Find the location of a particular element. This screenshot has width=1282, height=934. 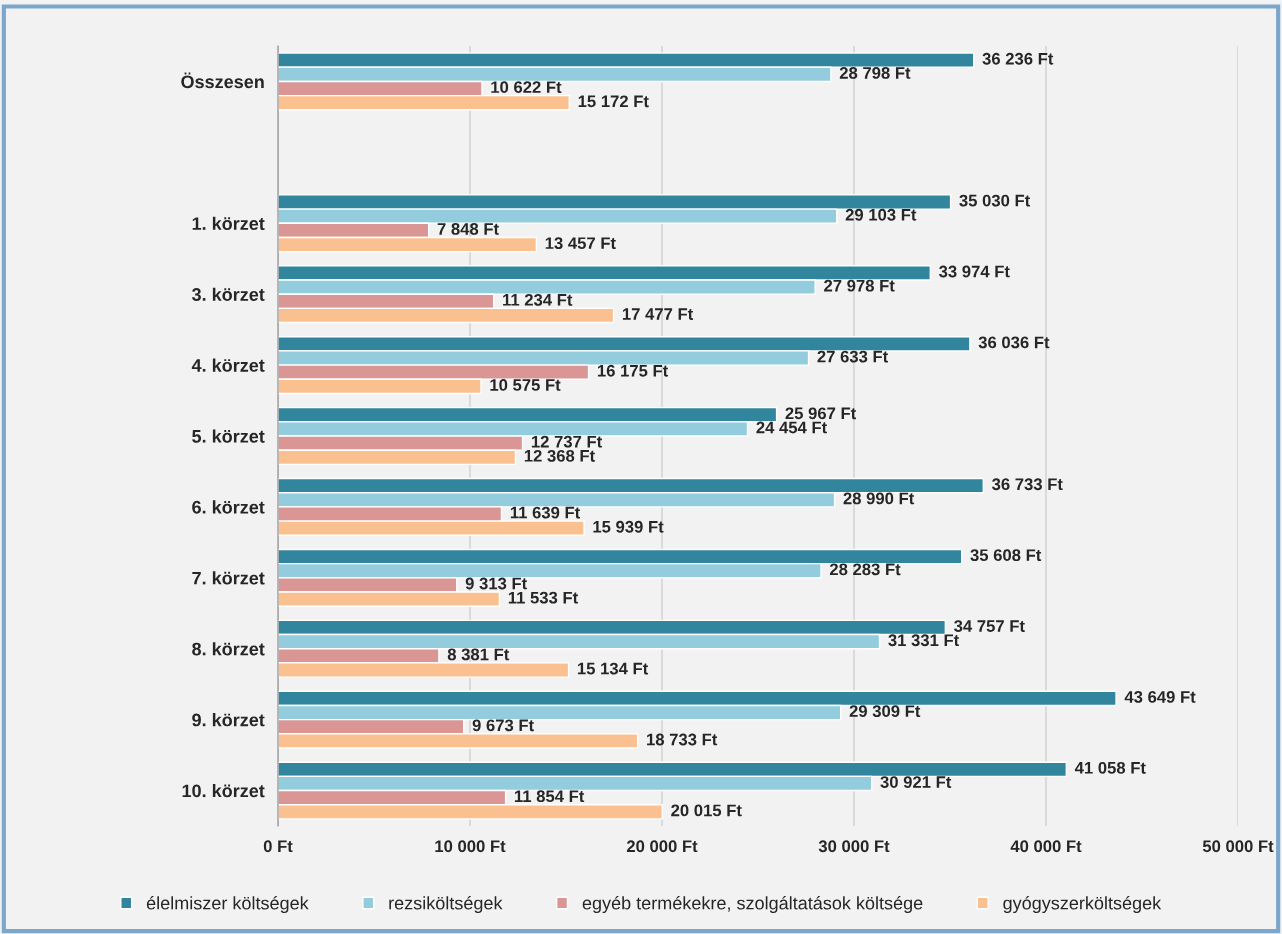

data-label: 11 854 Ft is located at coordinates (549, 796).